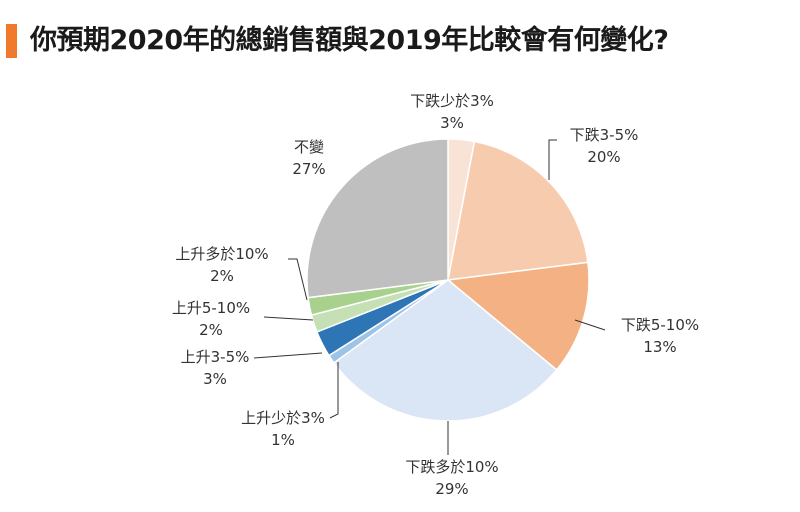 The image size is (800, 512). What do you see at coordinates (604, 135) in the screenshot?
I see `slice-label: 下跌3-5%` at bounding box center [604, 135].